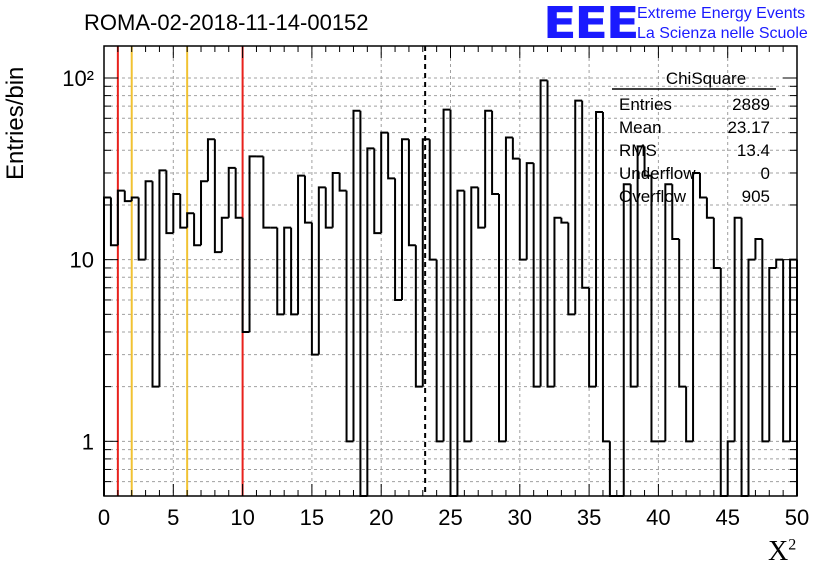 The height and width of the screenshot is (572, 836). What do you see at coordinates (520, 517) in the screenshot?
I see `x-tick-label: 30` at bounding box center [520, 517].